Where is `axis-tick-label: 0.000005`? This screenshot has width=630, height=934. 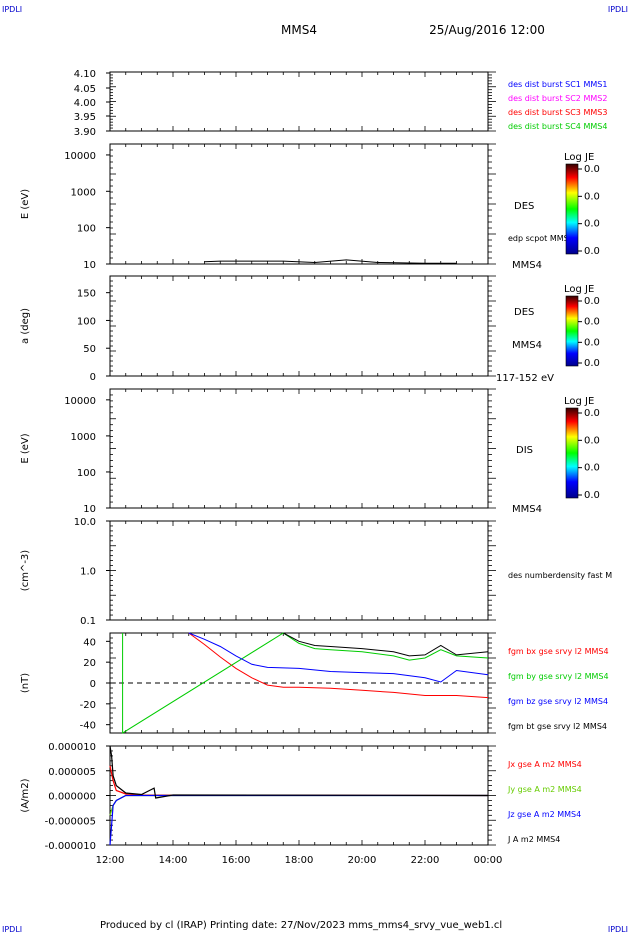 axis-tick-label: 0.000005 is located at coordinates (72, 772).